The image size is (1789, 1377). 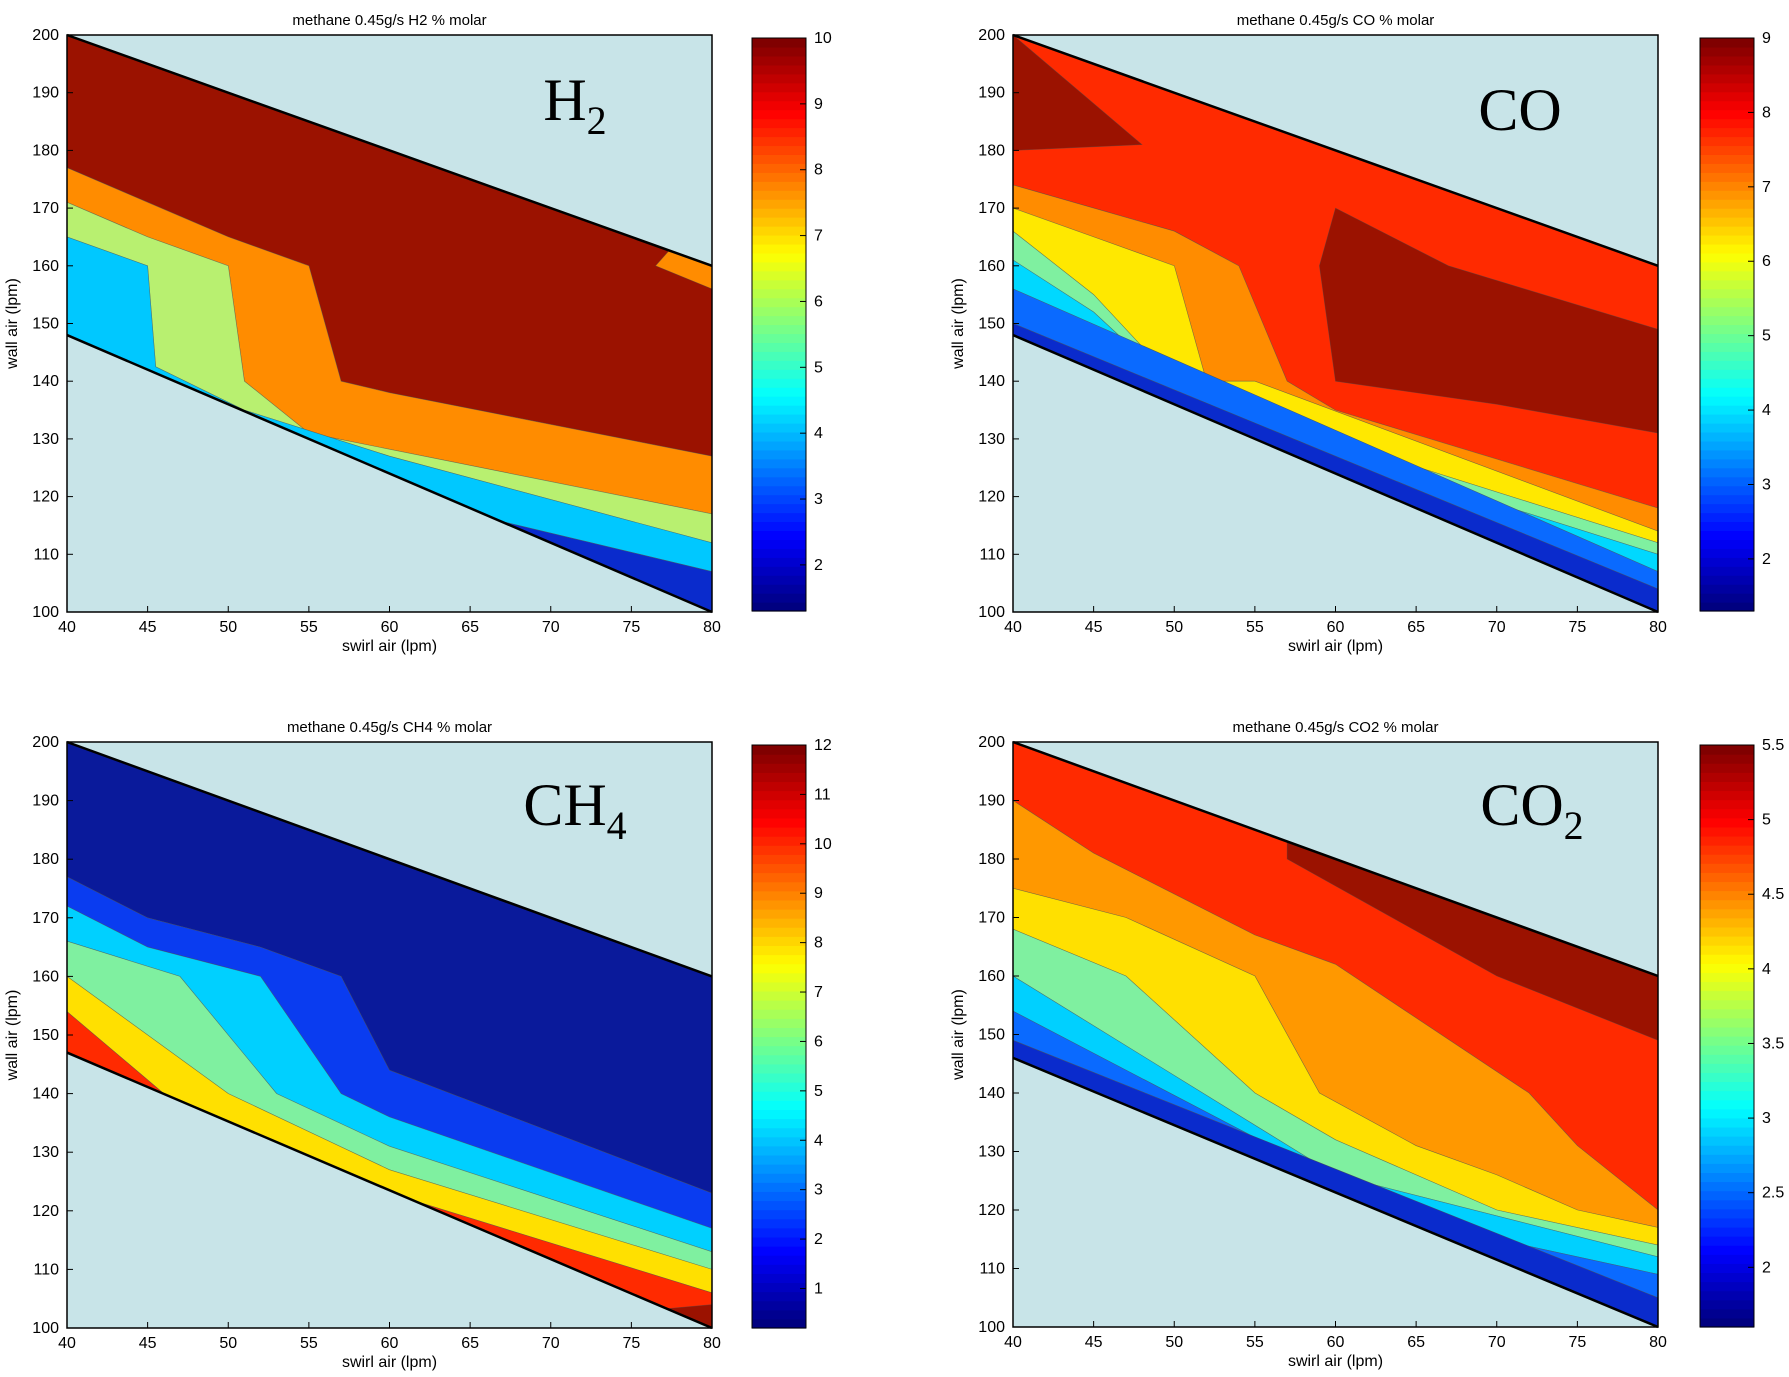 What do you see at coordinates (1174, 1342) in the screenshot?
I see `x-tick-label: 50` at bounding box center [1174, 1342].